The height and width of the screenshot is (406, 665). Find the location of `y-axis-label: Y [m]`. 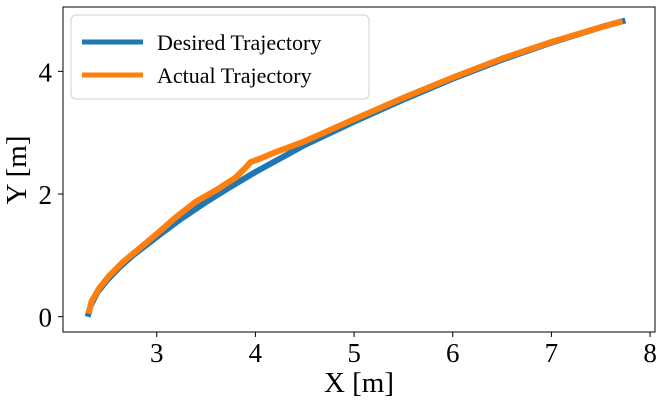

y-axis-label: Y [m] is located at coordinates (17, 170).